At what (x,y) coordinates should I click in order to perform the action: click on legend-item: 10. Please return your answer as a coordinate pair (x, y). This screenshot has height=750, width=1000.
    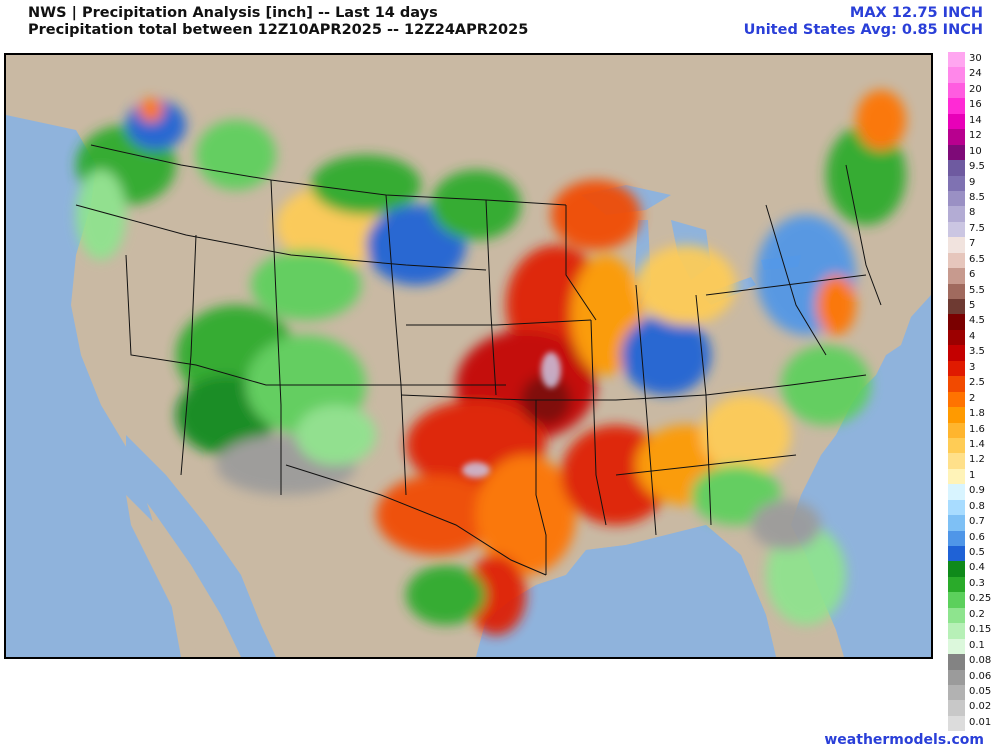
    Looking at the image, I should click on (973, 152).